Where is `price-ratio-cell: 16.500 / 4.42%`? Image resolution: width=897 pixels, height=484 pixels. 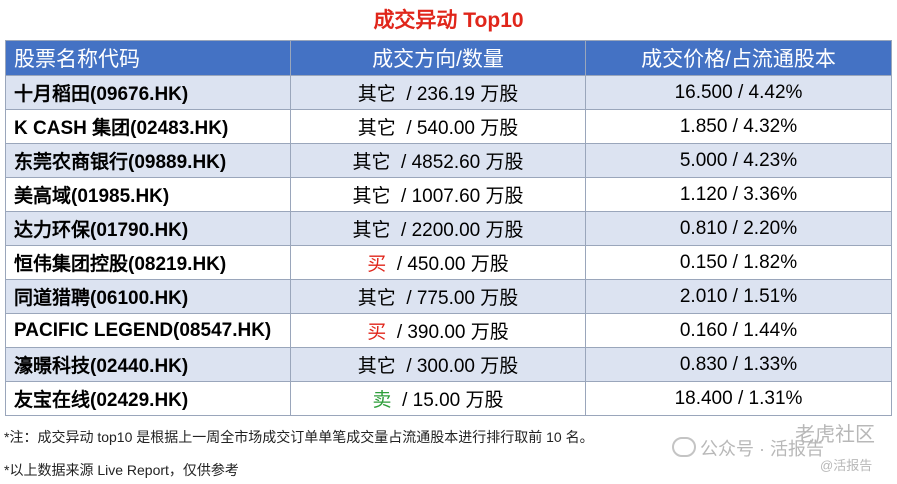 price-ratio-cell: 16.500 / 4.42% is located at coordinates (738, 92).